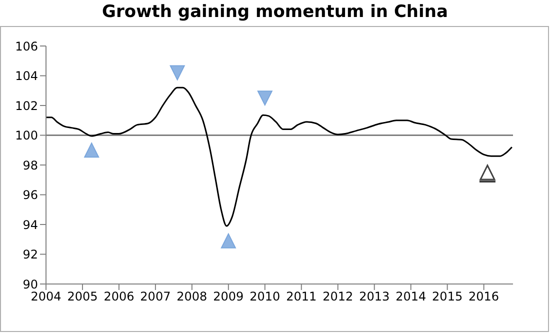 Image resolution: width=550 pixels, height=334 pixels. Describe the element at coordinates (30, 195) in the screenshot. I see `y-tick-label: 96` at that location.